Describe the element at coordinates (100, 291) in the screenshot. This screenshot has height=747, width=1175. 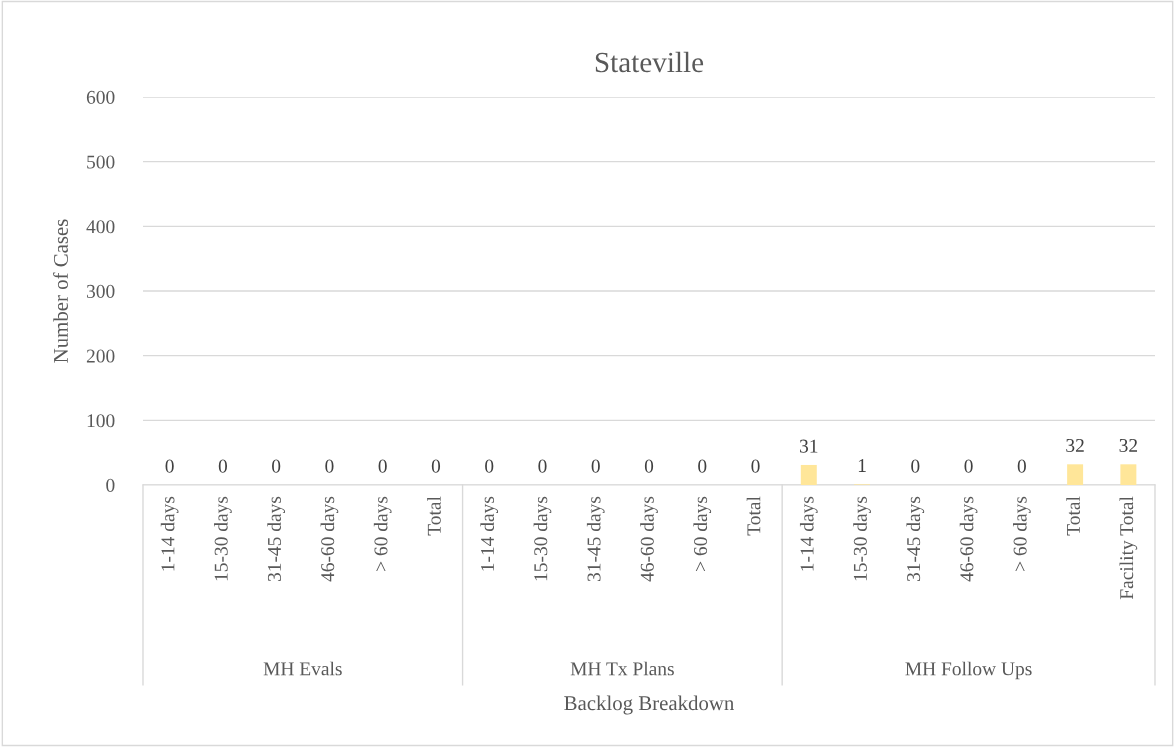
I see `y-tick-label: 300` at that location.